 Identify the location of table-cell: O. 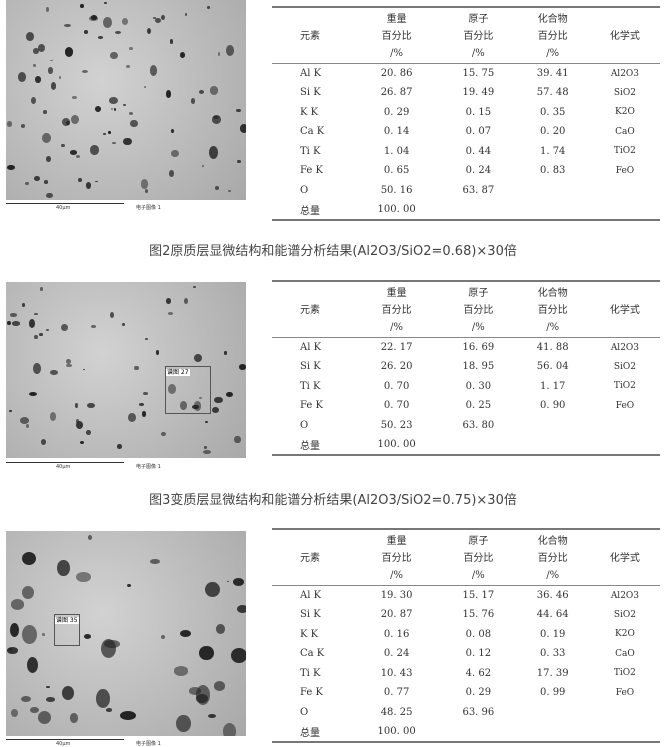
(304, 425).